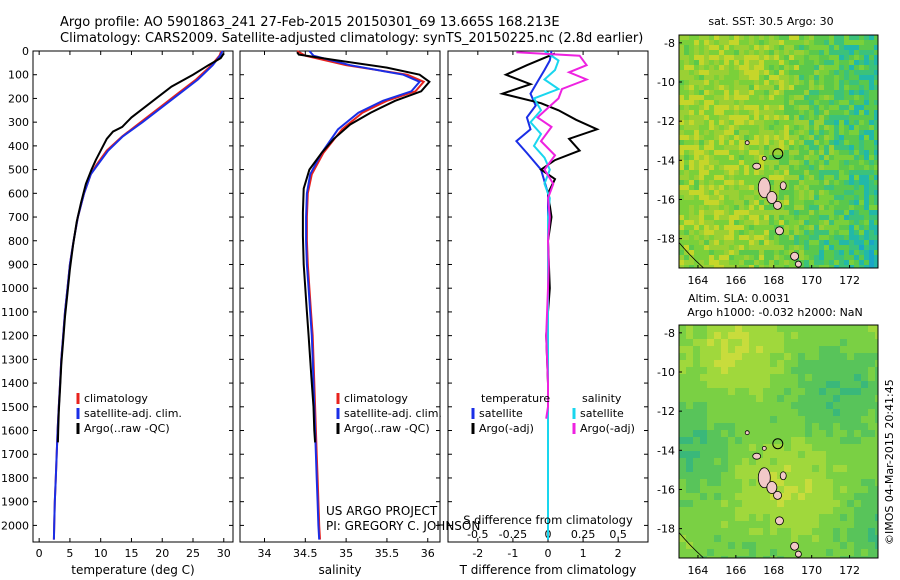  I want to click on x-axis-label: temperature (deg C), so click(132, 570).